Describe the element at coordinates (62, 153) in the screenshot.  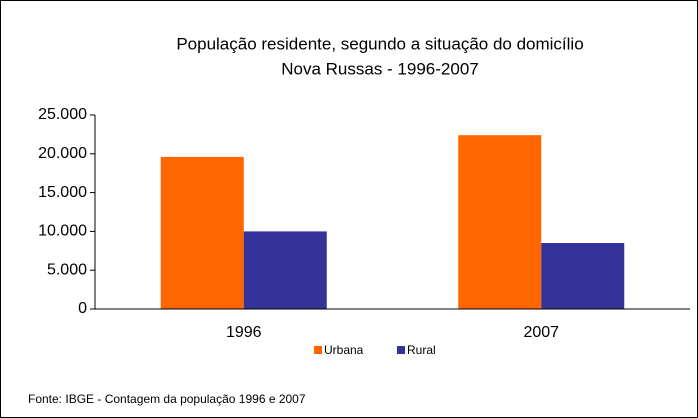
I see `y-tick-label: 20.000` at that location.